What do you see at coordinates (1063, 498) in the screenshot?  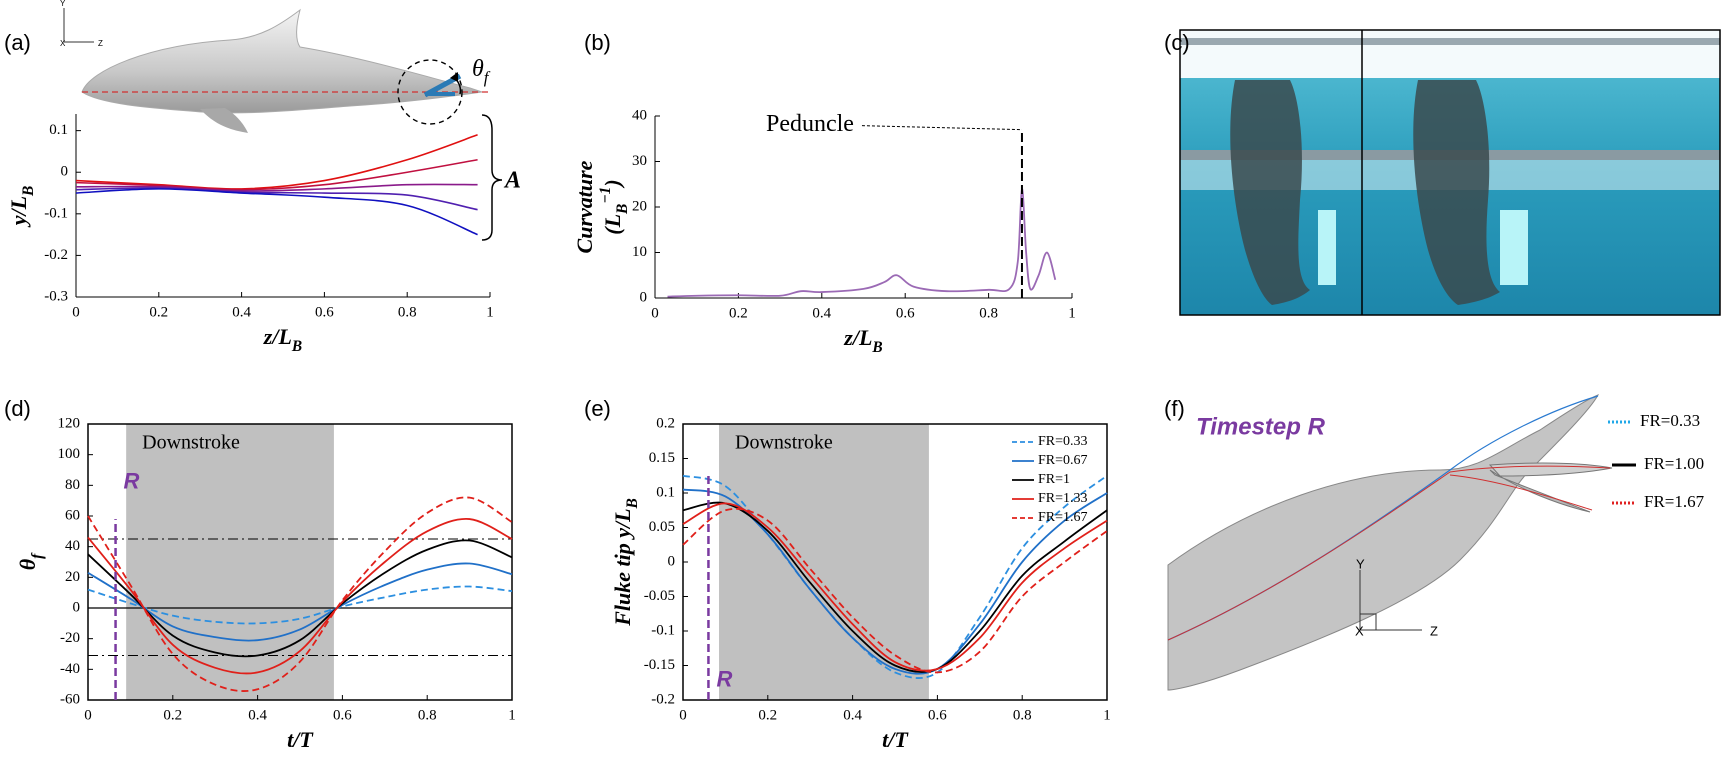 I see `legend-label: FR=1.33` at bounding box center [1063, 498].